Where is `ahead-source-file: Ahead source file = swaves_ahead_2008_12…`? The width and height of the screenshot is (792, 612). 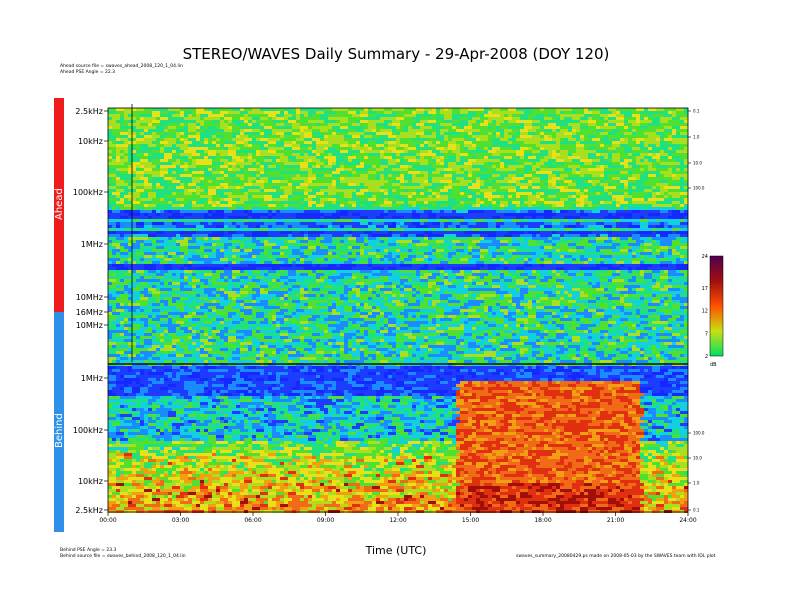
ahead-source-file: Ahead source file = swaves_ahead_2008_12… is located at coordinates (121, 66).